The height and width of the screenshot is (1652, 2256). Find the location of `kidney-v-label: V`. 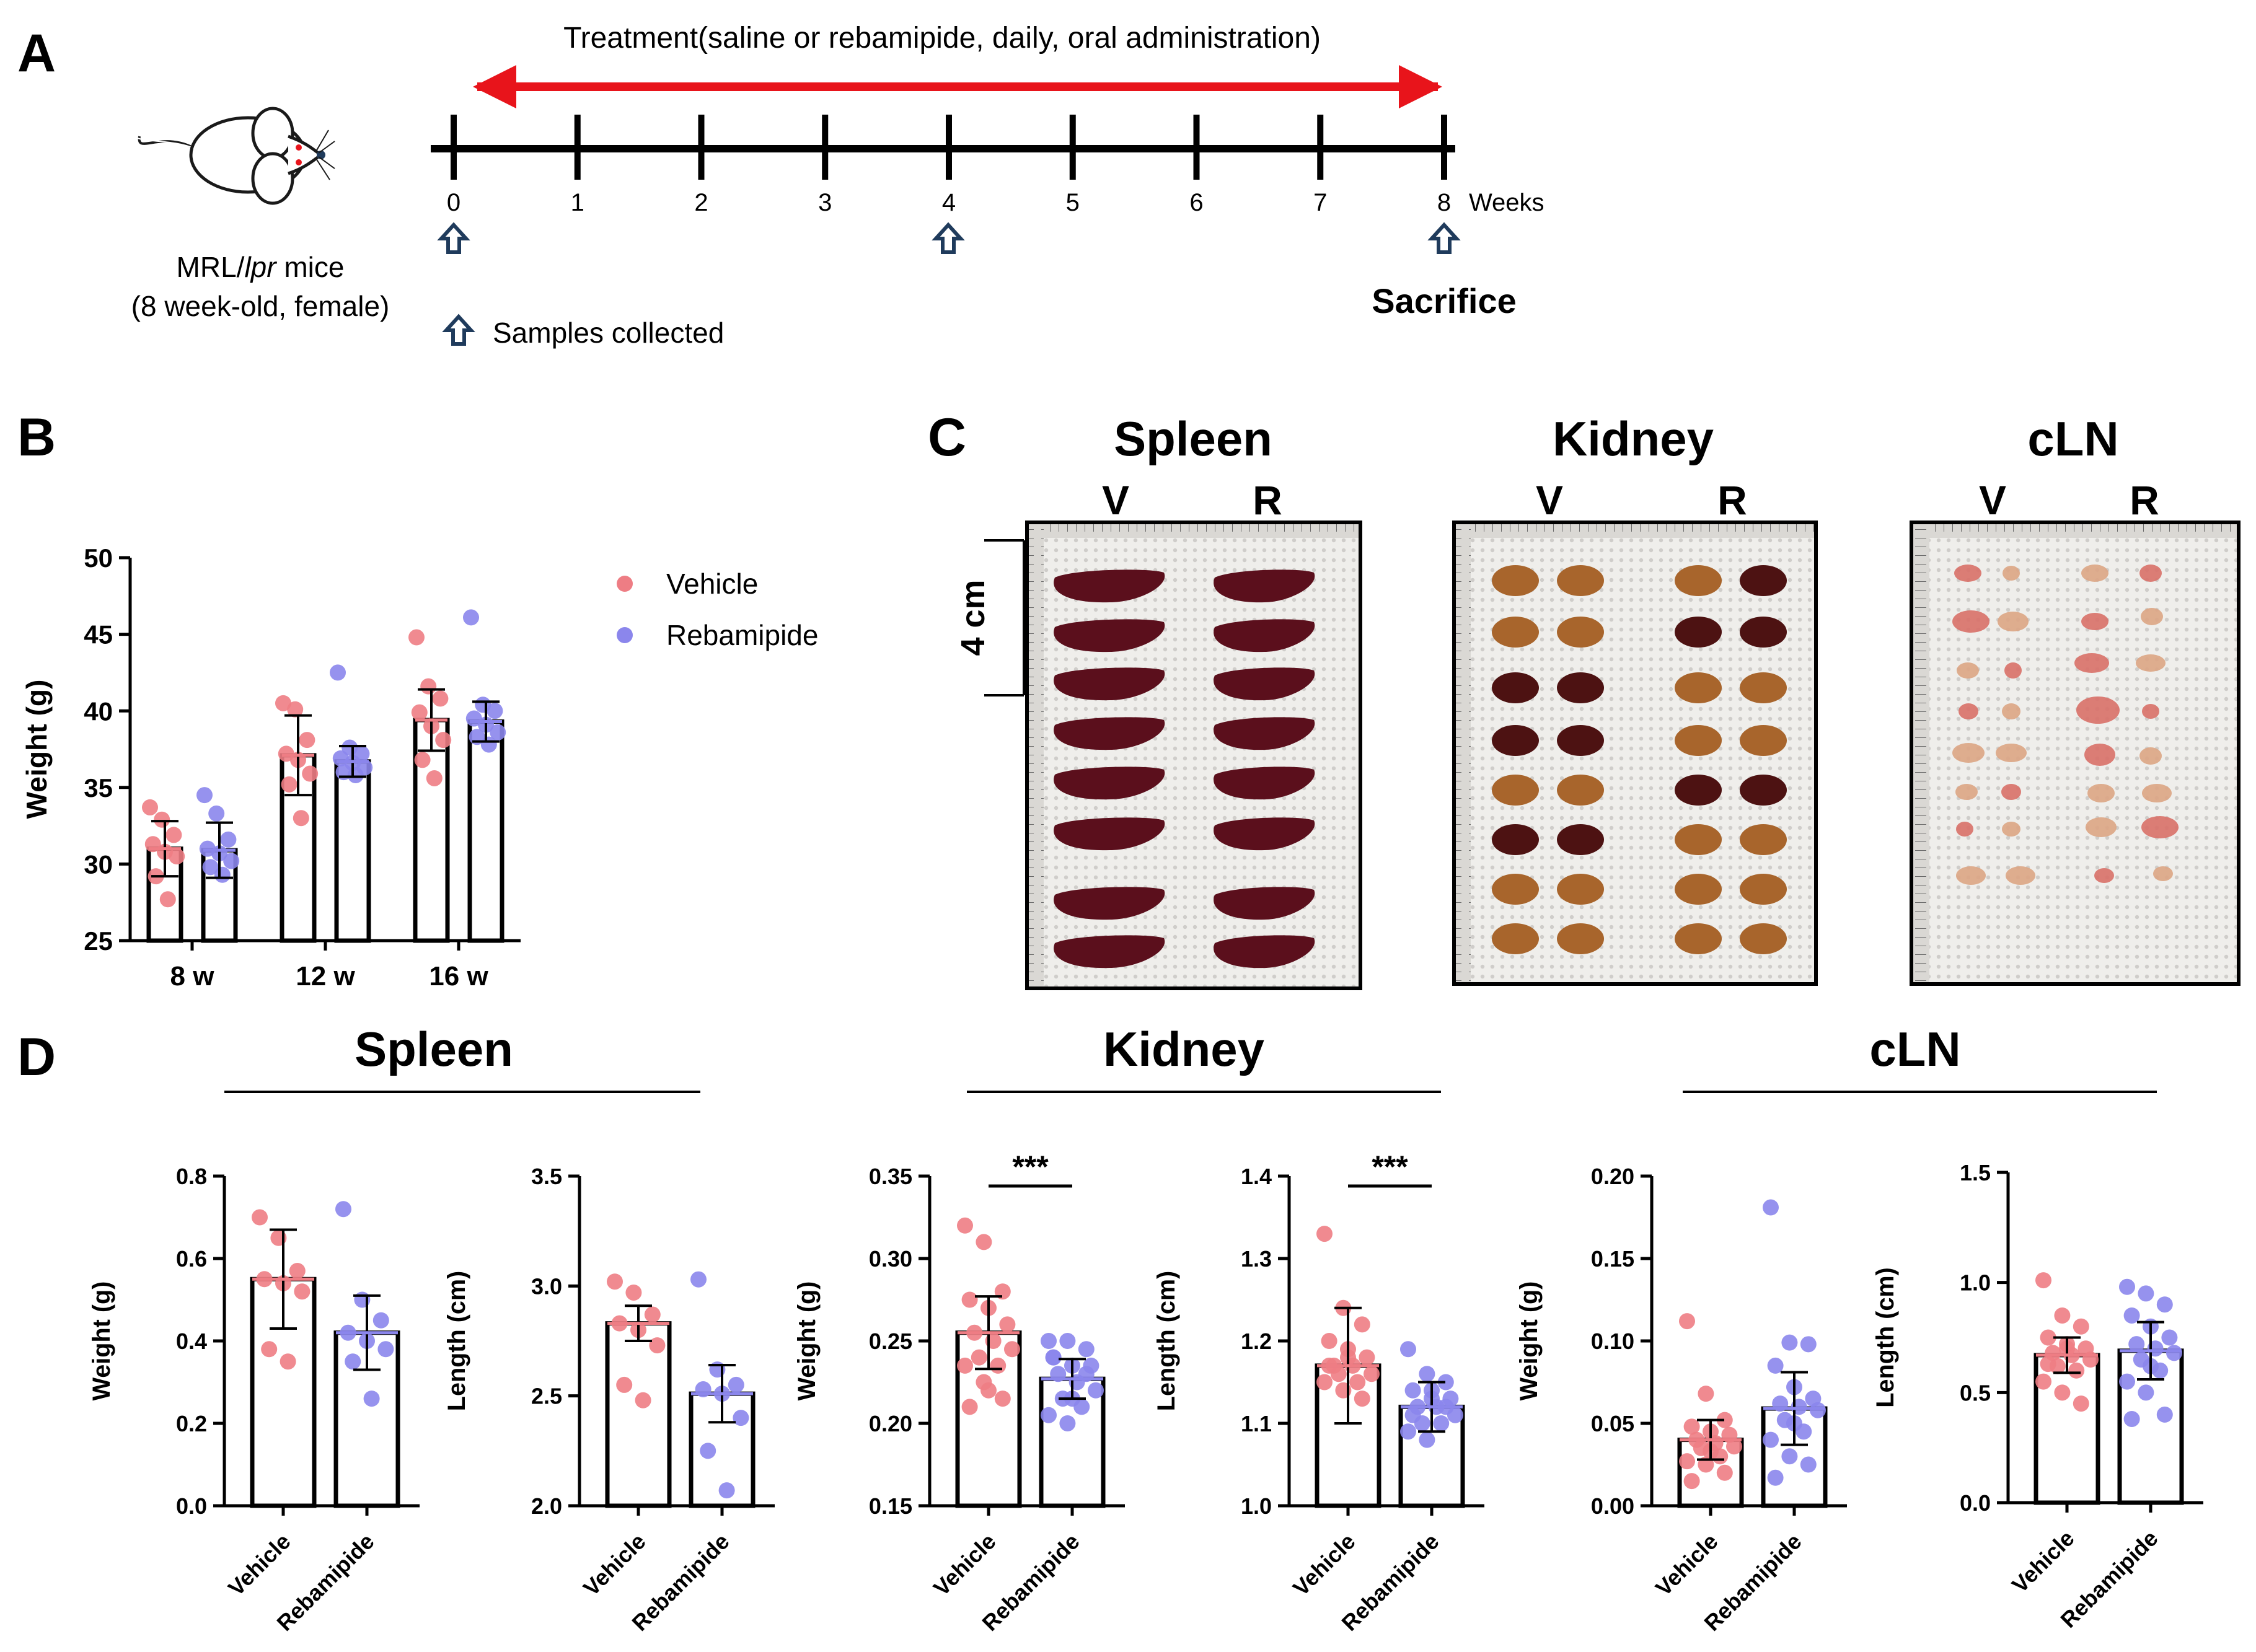

kidney-v-label: V is located at coordinates (1550, 500).